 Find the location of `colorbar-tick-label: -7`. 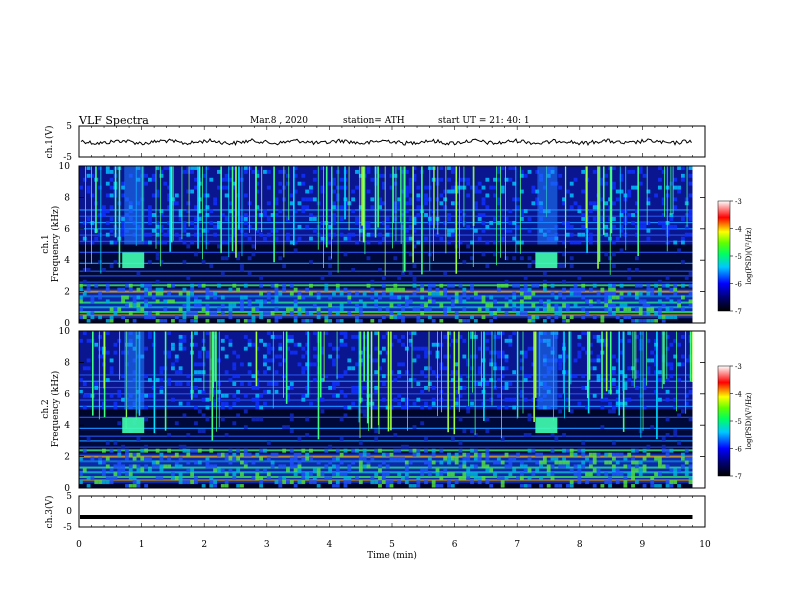

colorbar-tick-label: -7 is located at coordinates (738, 477).